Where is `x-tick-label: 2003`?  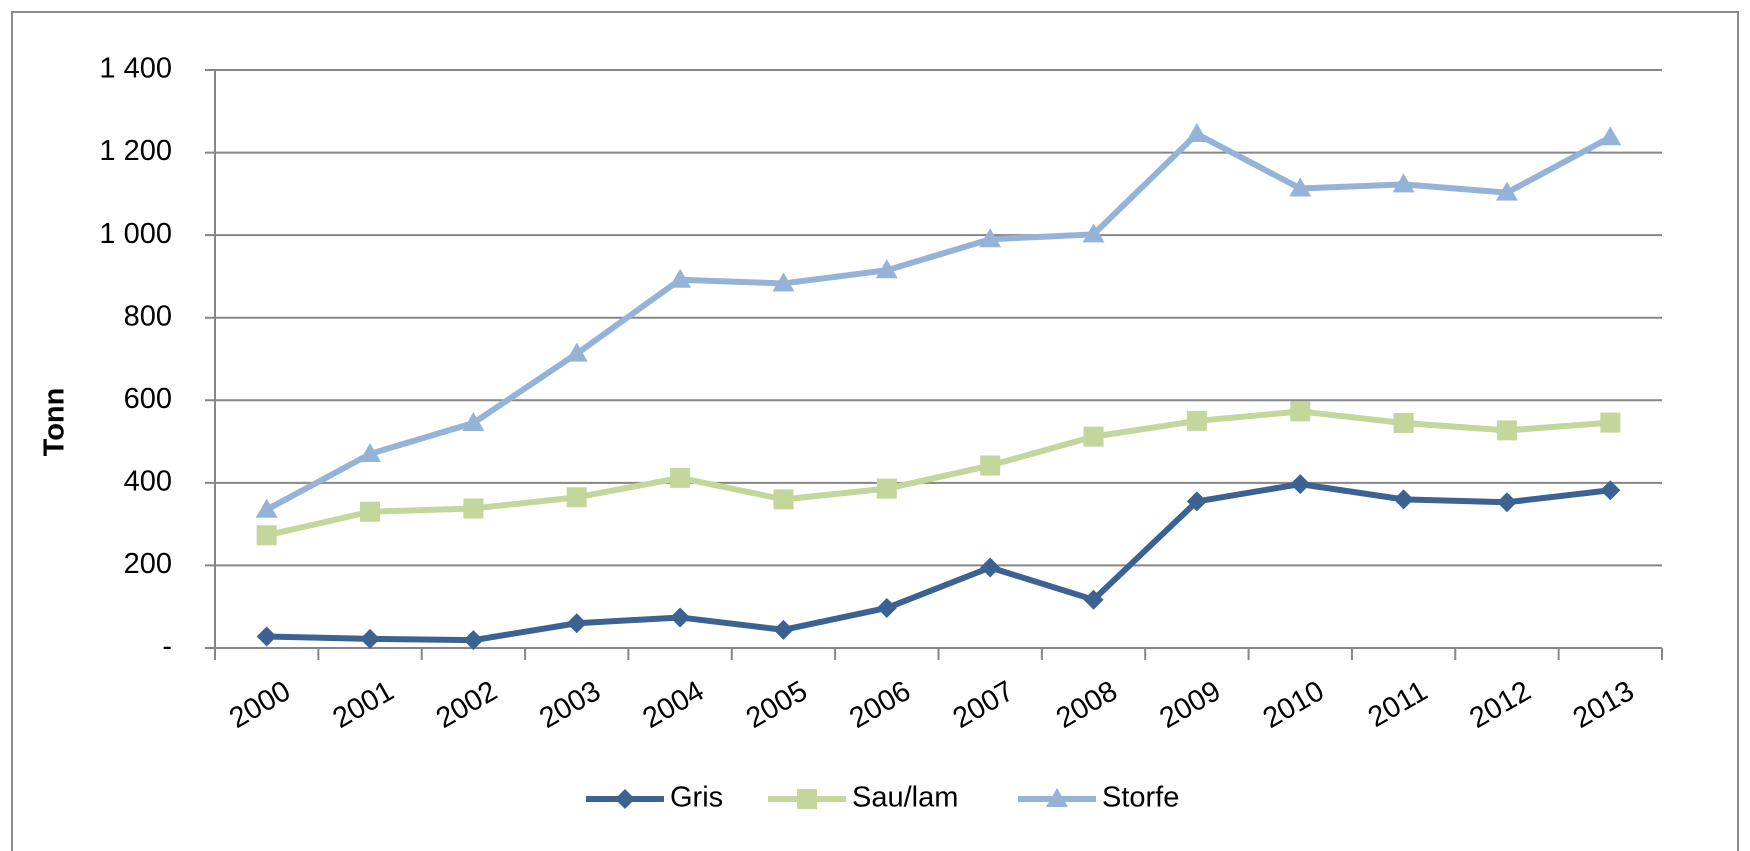
x-tick-label: 2003 is located at coordinates (570, 705).